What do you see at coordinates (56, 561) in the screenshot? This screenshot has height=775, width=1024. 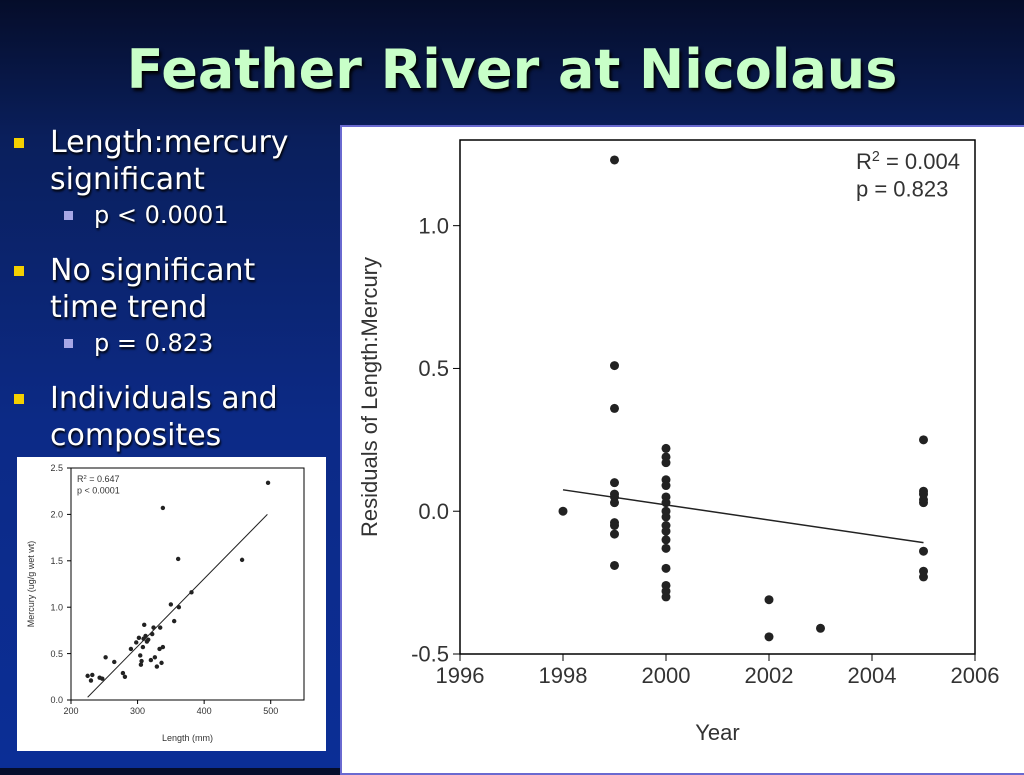 I see `y-tick-label: 1.5` at bounding box center [56, 561].